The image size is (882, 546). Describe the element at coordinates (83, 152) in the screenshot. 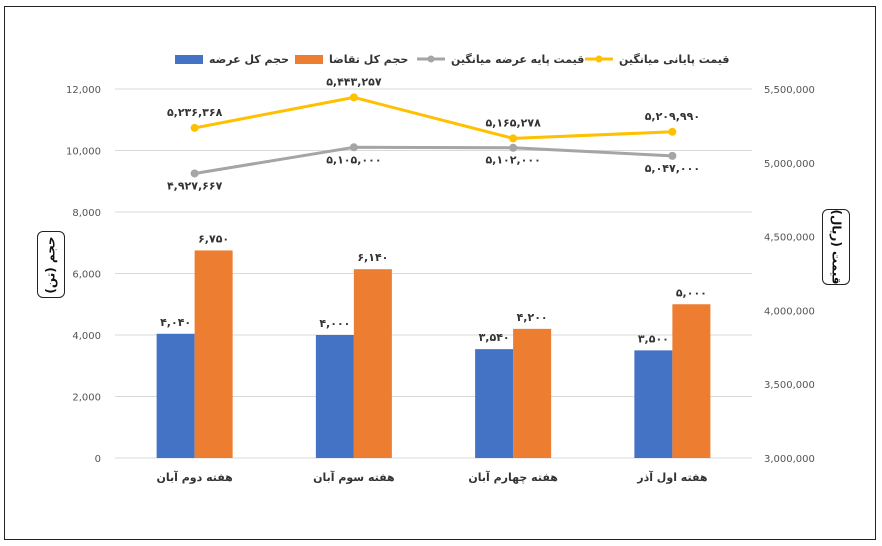

I see `left-tick-label: 10,000` at that location.